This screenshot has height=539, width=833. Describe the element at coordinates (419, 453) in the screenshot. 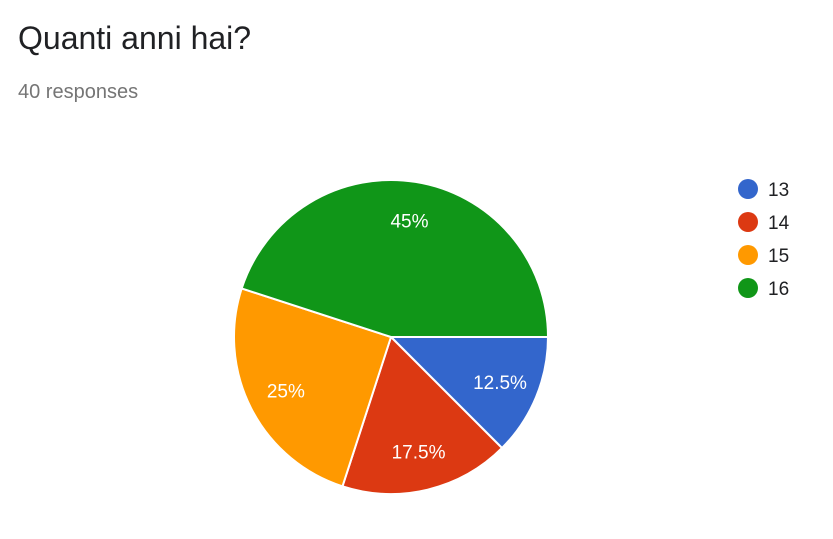

I see `slice-label-14: 17.5%` at that location.